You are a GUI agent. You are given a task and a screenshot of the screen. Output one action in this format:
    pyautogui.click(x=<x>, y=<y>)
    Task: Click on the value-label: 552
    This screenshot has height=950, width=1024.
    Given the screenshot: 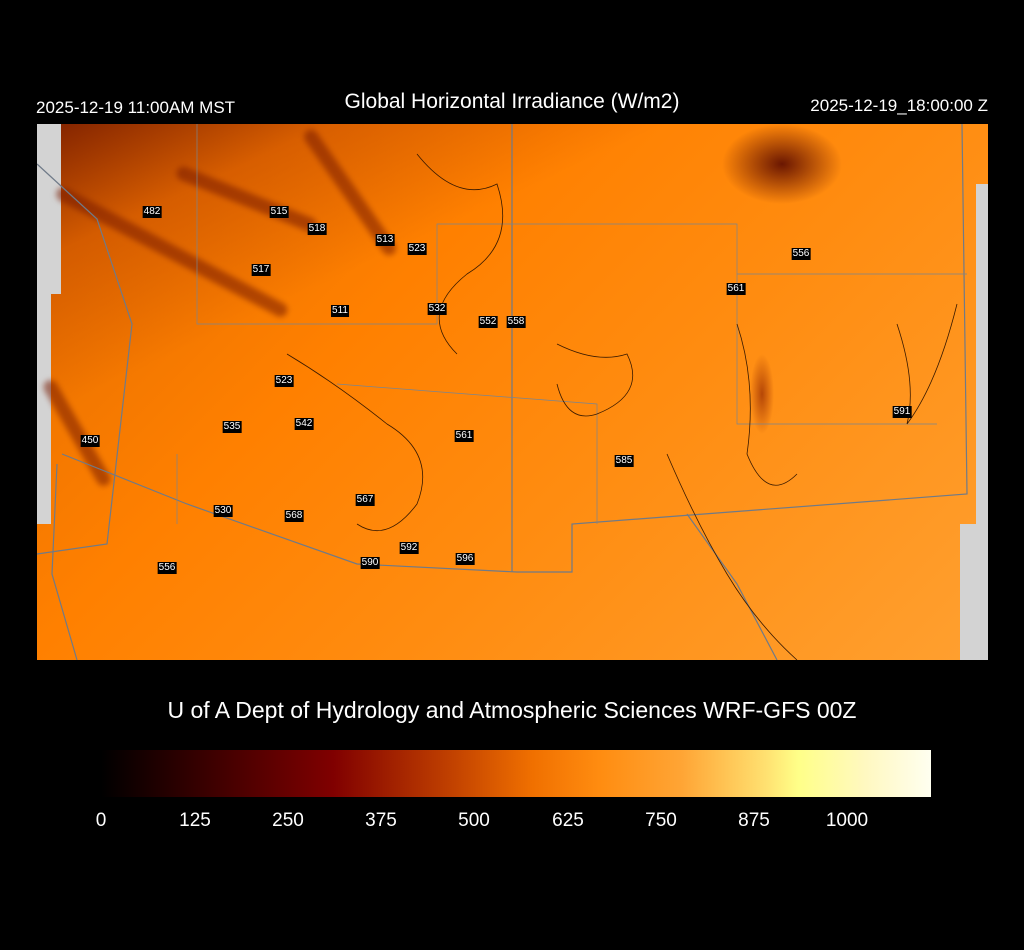 What is the action you would take?
    pyautogui.click(x=488, y=322)
    